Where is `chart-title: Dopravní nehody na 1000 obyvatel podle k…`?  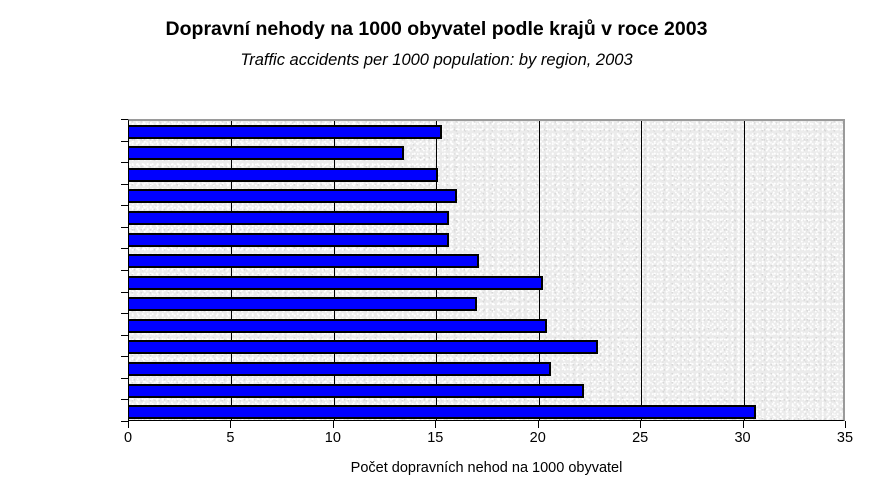
chart-title: Dopravní nehody na 1000 obyvatel podle k… is located at coordinates (436, 29).